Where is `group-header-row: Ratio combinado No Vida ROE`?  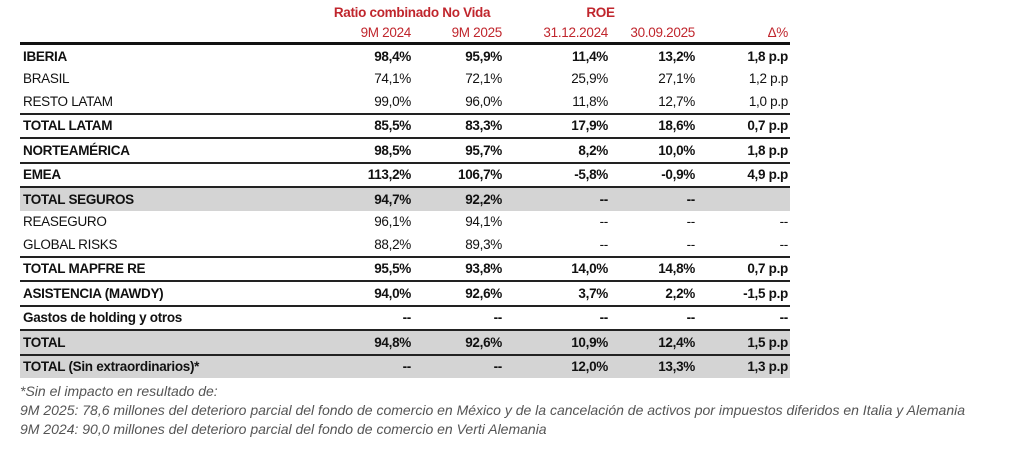 group-header-row: Ratio combinado No Vida ROE is located at coordinates (405, 12).